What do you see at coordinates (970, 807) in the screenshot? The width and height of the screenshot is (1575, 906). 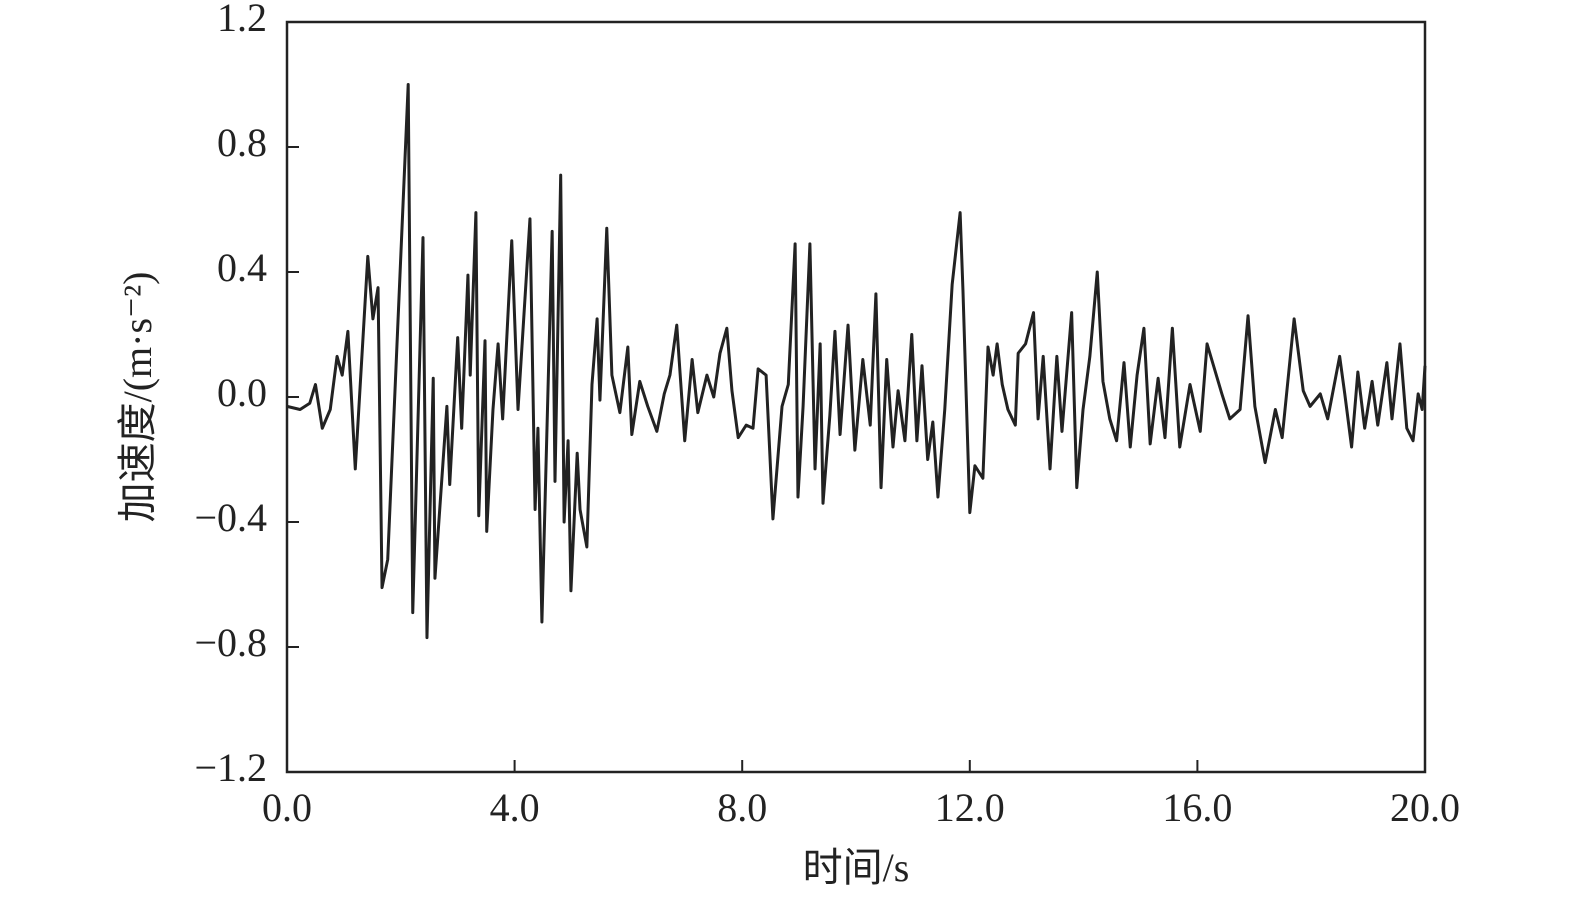 I see `x-tick-label: 12.0` at bounding box center [970, 807].